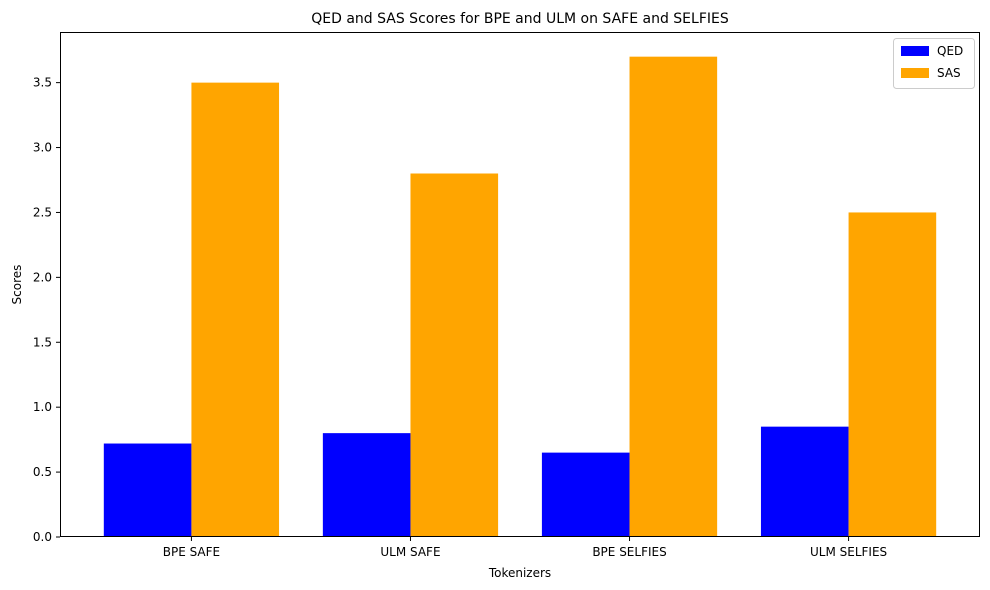 The image size is (990, 590). Describe the element at coordinates (42, 342) in the screenshot. I see `y-tick-label: 1.5` at that location.